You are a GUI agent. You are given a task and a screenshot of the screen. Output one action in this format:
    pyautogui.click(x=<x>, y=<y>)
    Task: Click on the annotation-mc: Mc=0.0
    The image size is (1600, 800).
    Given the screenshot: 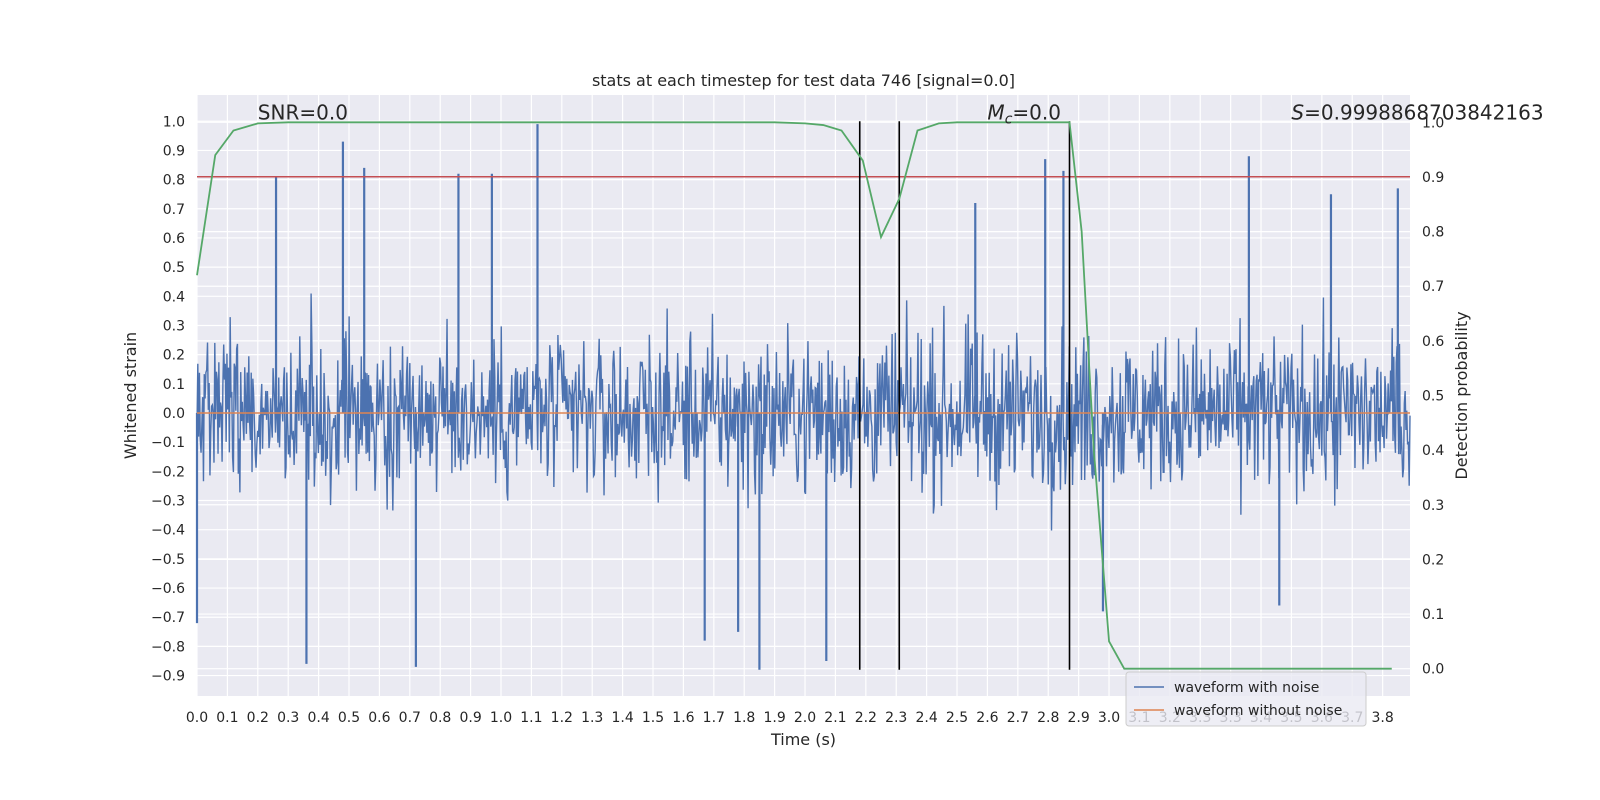 What is the action you would take?
    pyautogui.click(x=1024, y=113)
    